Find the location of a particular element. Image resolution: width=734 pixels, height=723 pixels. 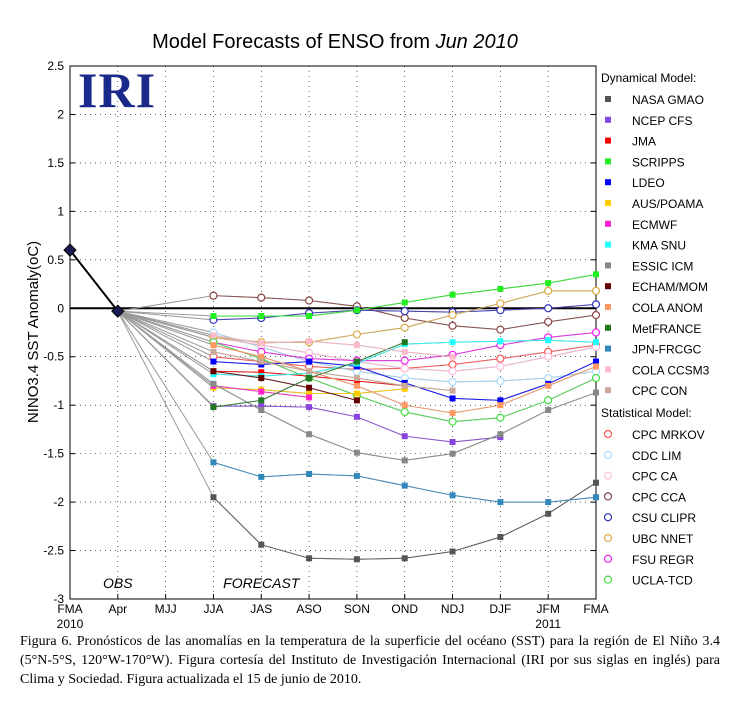

x-tick-label-7: OND is located at coordinates (404, 609).